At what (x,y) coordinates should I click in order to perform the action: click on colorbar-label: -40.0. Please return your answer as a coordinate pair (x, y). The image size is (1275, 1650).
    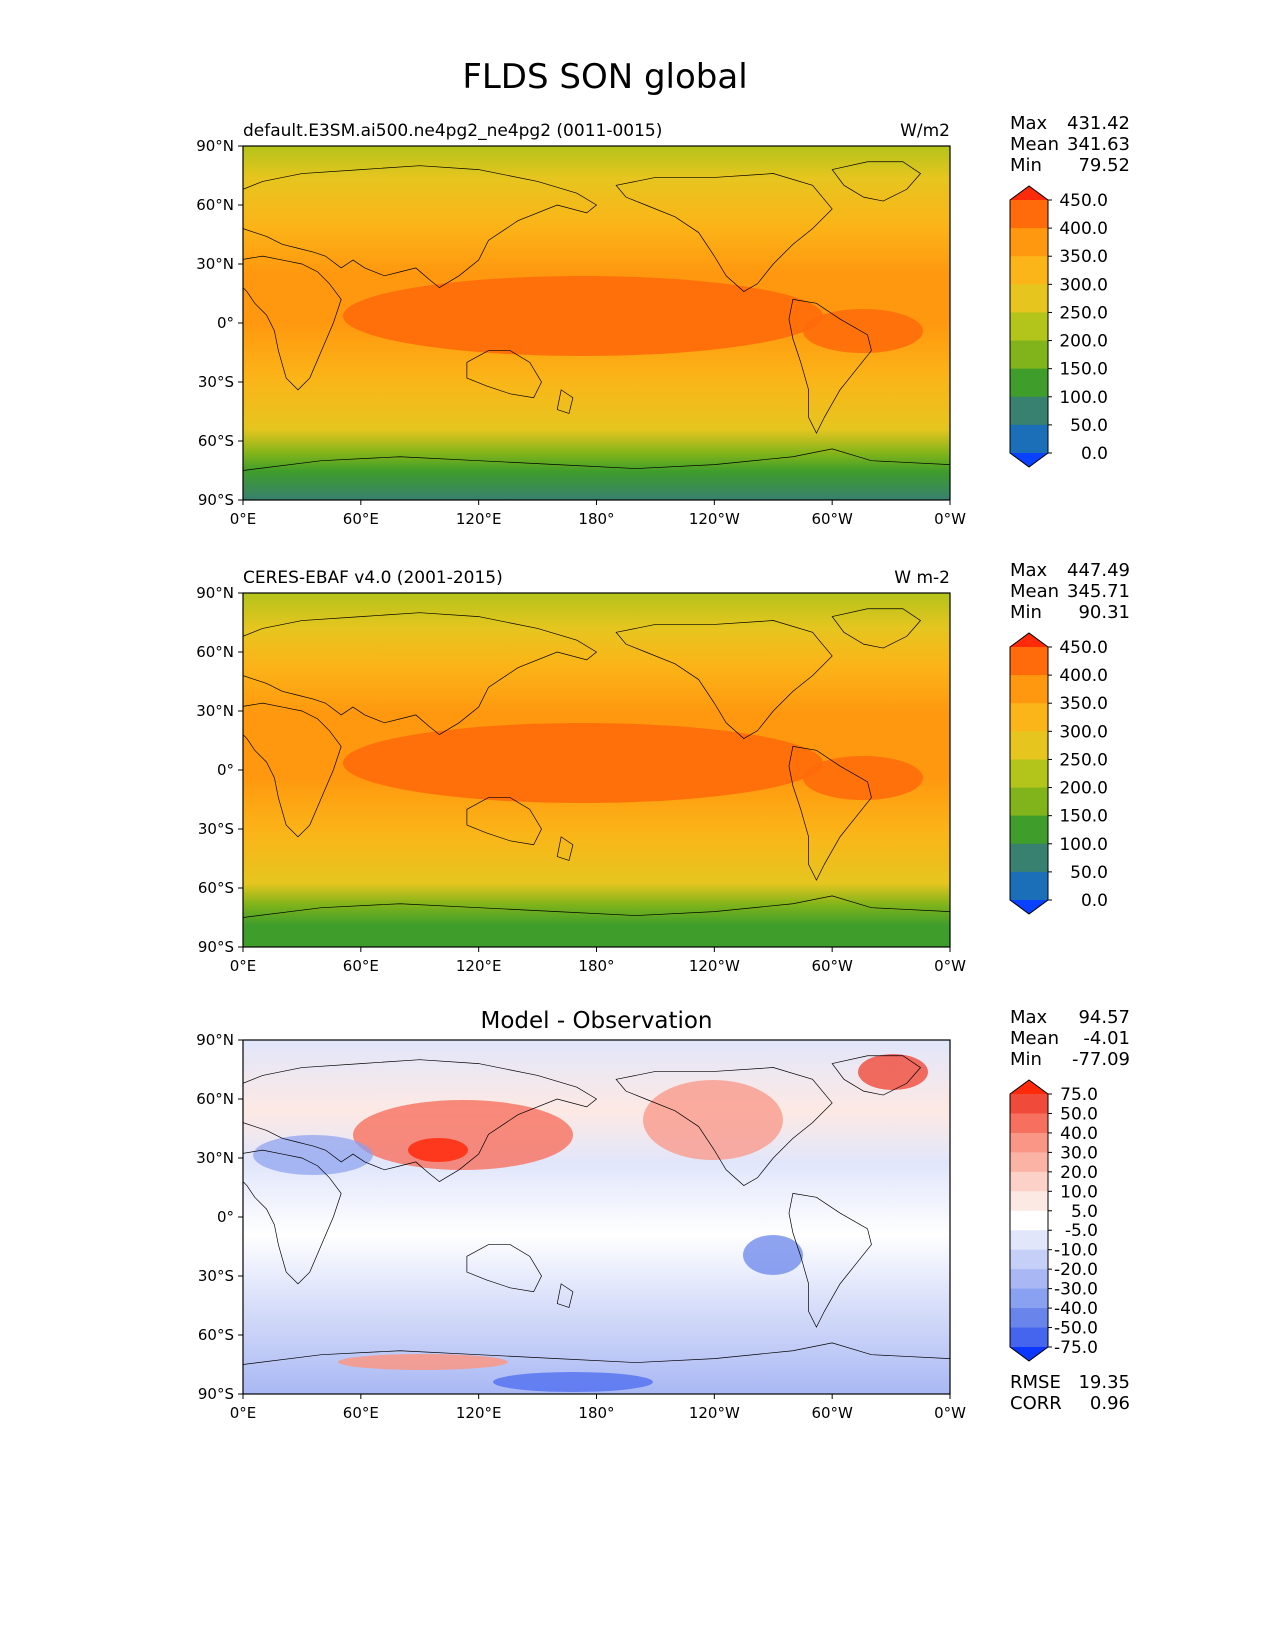
    Looking at the image, I should click on (1076, 1309).